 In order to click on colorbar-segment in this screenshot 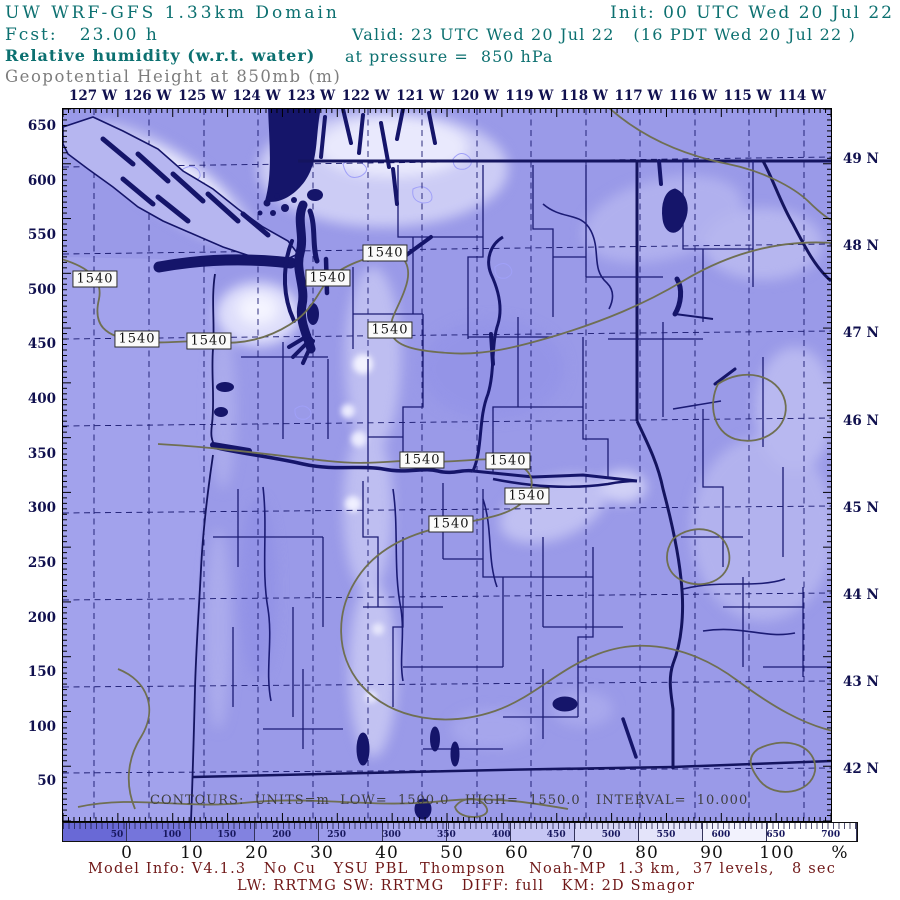, I will do `click(159, 832)`.